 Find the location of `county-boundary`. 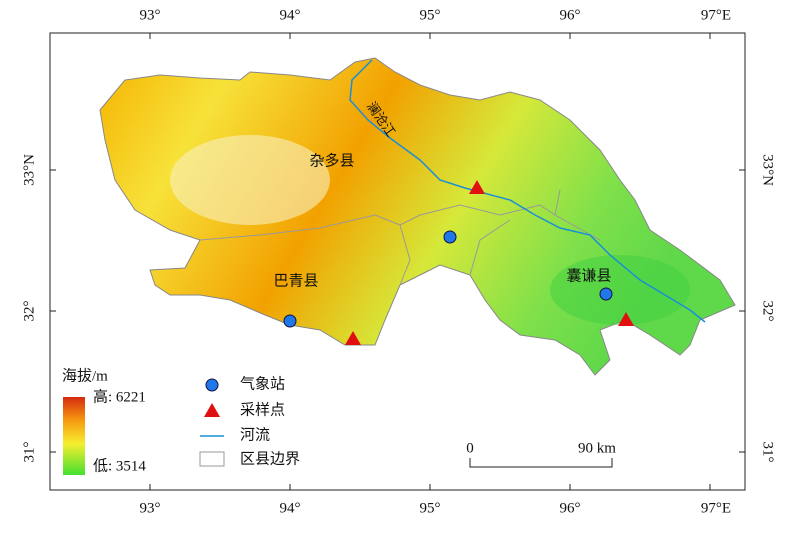

county-boundary is located at coordinates (400, 237).